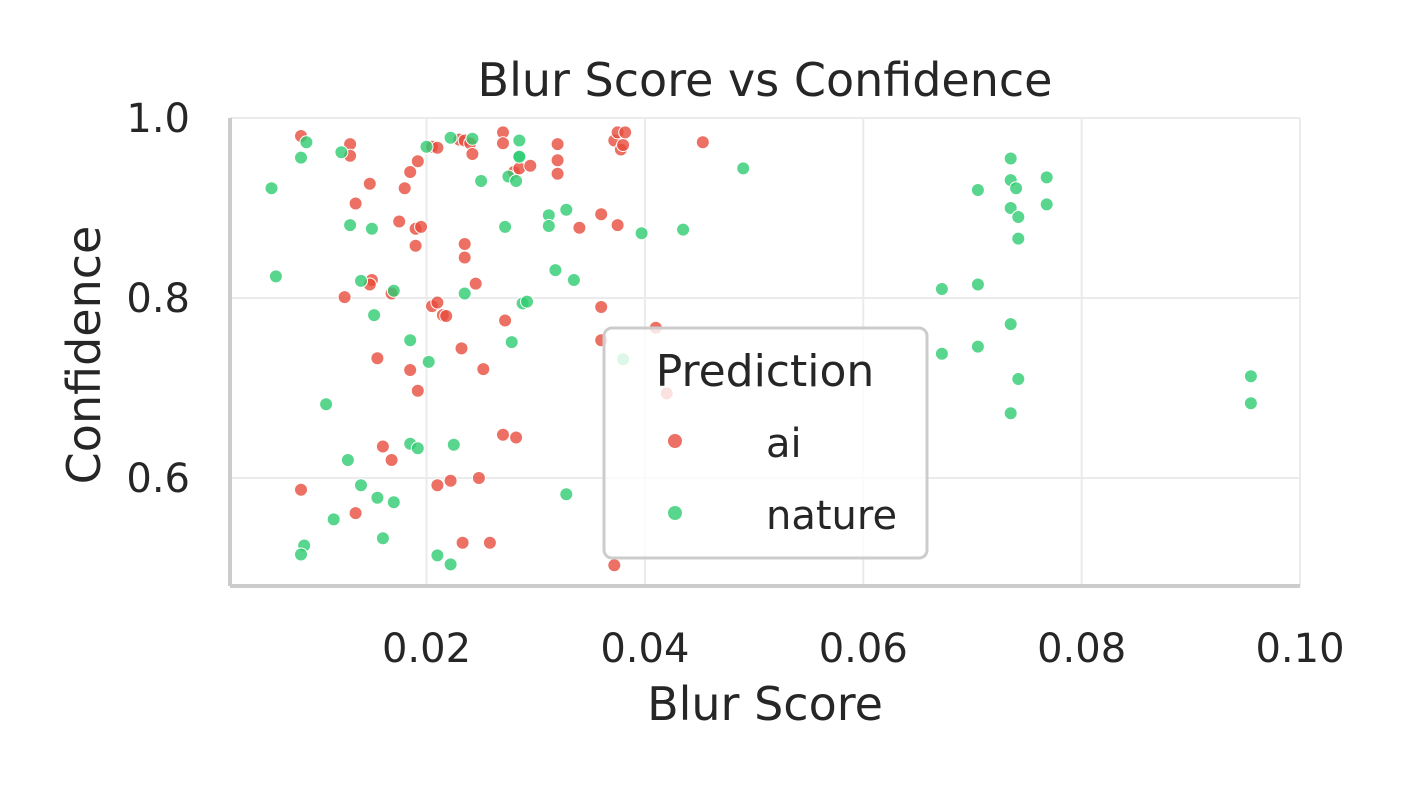  I want to click on y-tick-label: 0.8, so click(158, 299).